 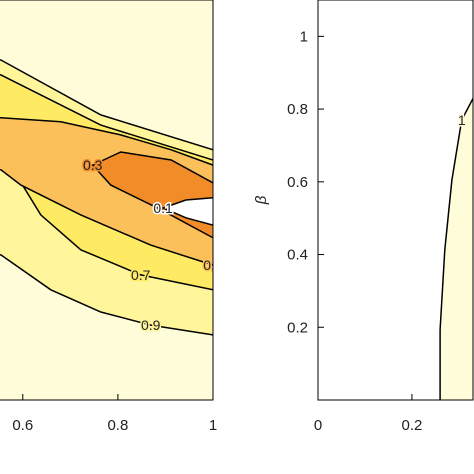 I want to click on x-tick-label: 0.6, so click(x=22, y=425).